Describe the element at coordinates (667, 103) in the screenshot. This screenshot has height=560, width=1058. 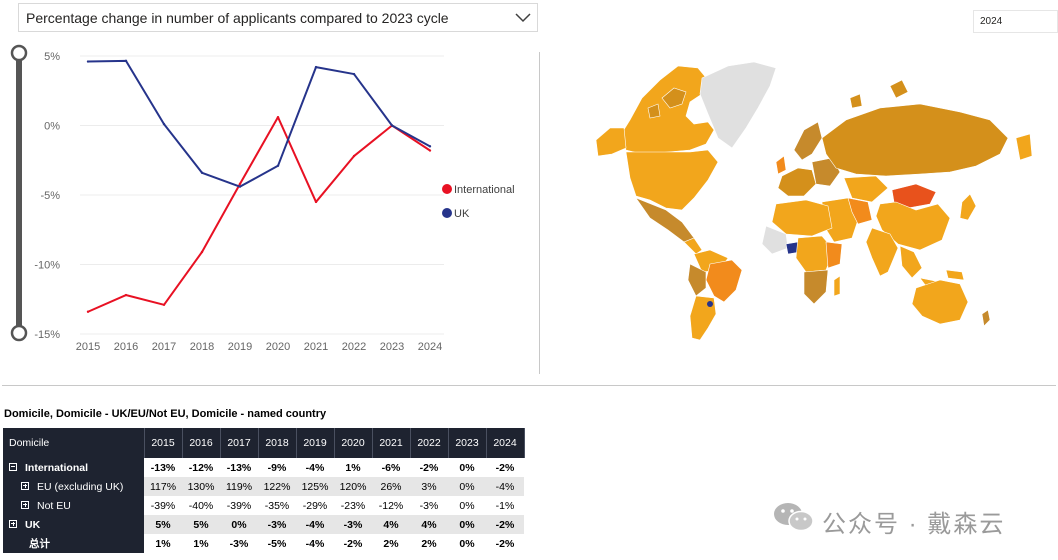
I see `map-region-canada-north` at that location.